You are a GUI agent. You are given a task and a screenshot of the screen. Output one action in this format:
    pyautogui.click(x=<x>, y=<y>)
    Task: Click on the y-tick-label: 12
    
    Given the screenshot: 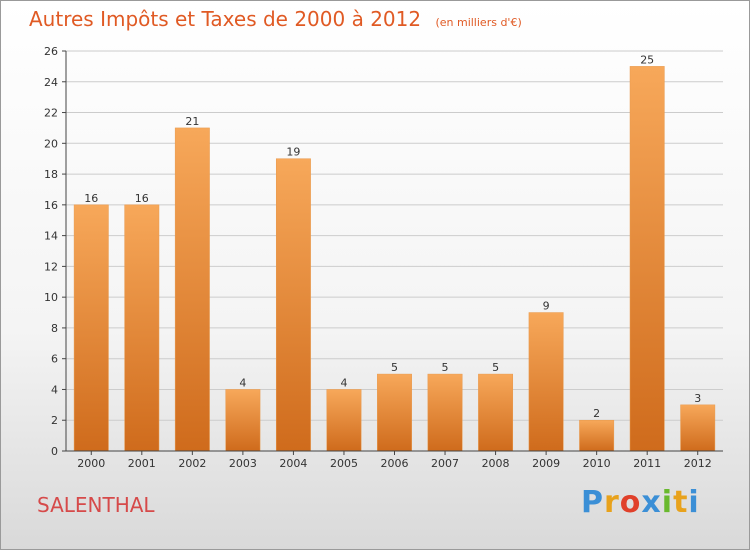 What is the action you would take?
    pyautogui.click(x=51, y=266)
    